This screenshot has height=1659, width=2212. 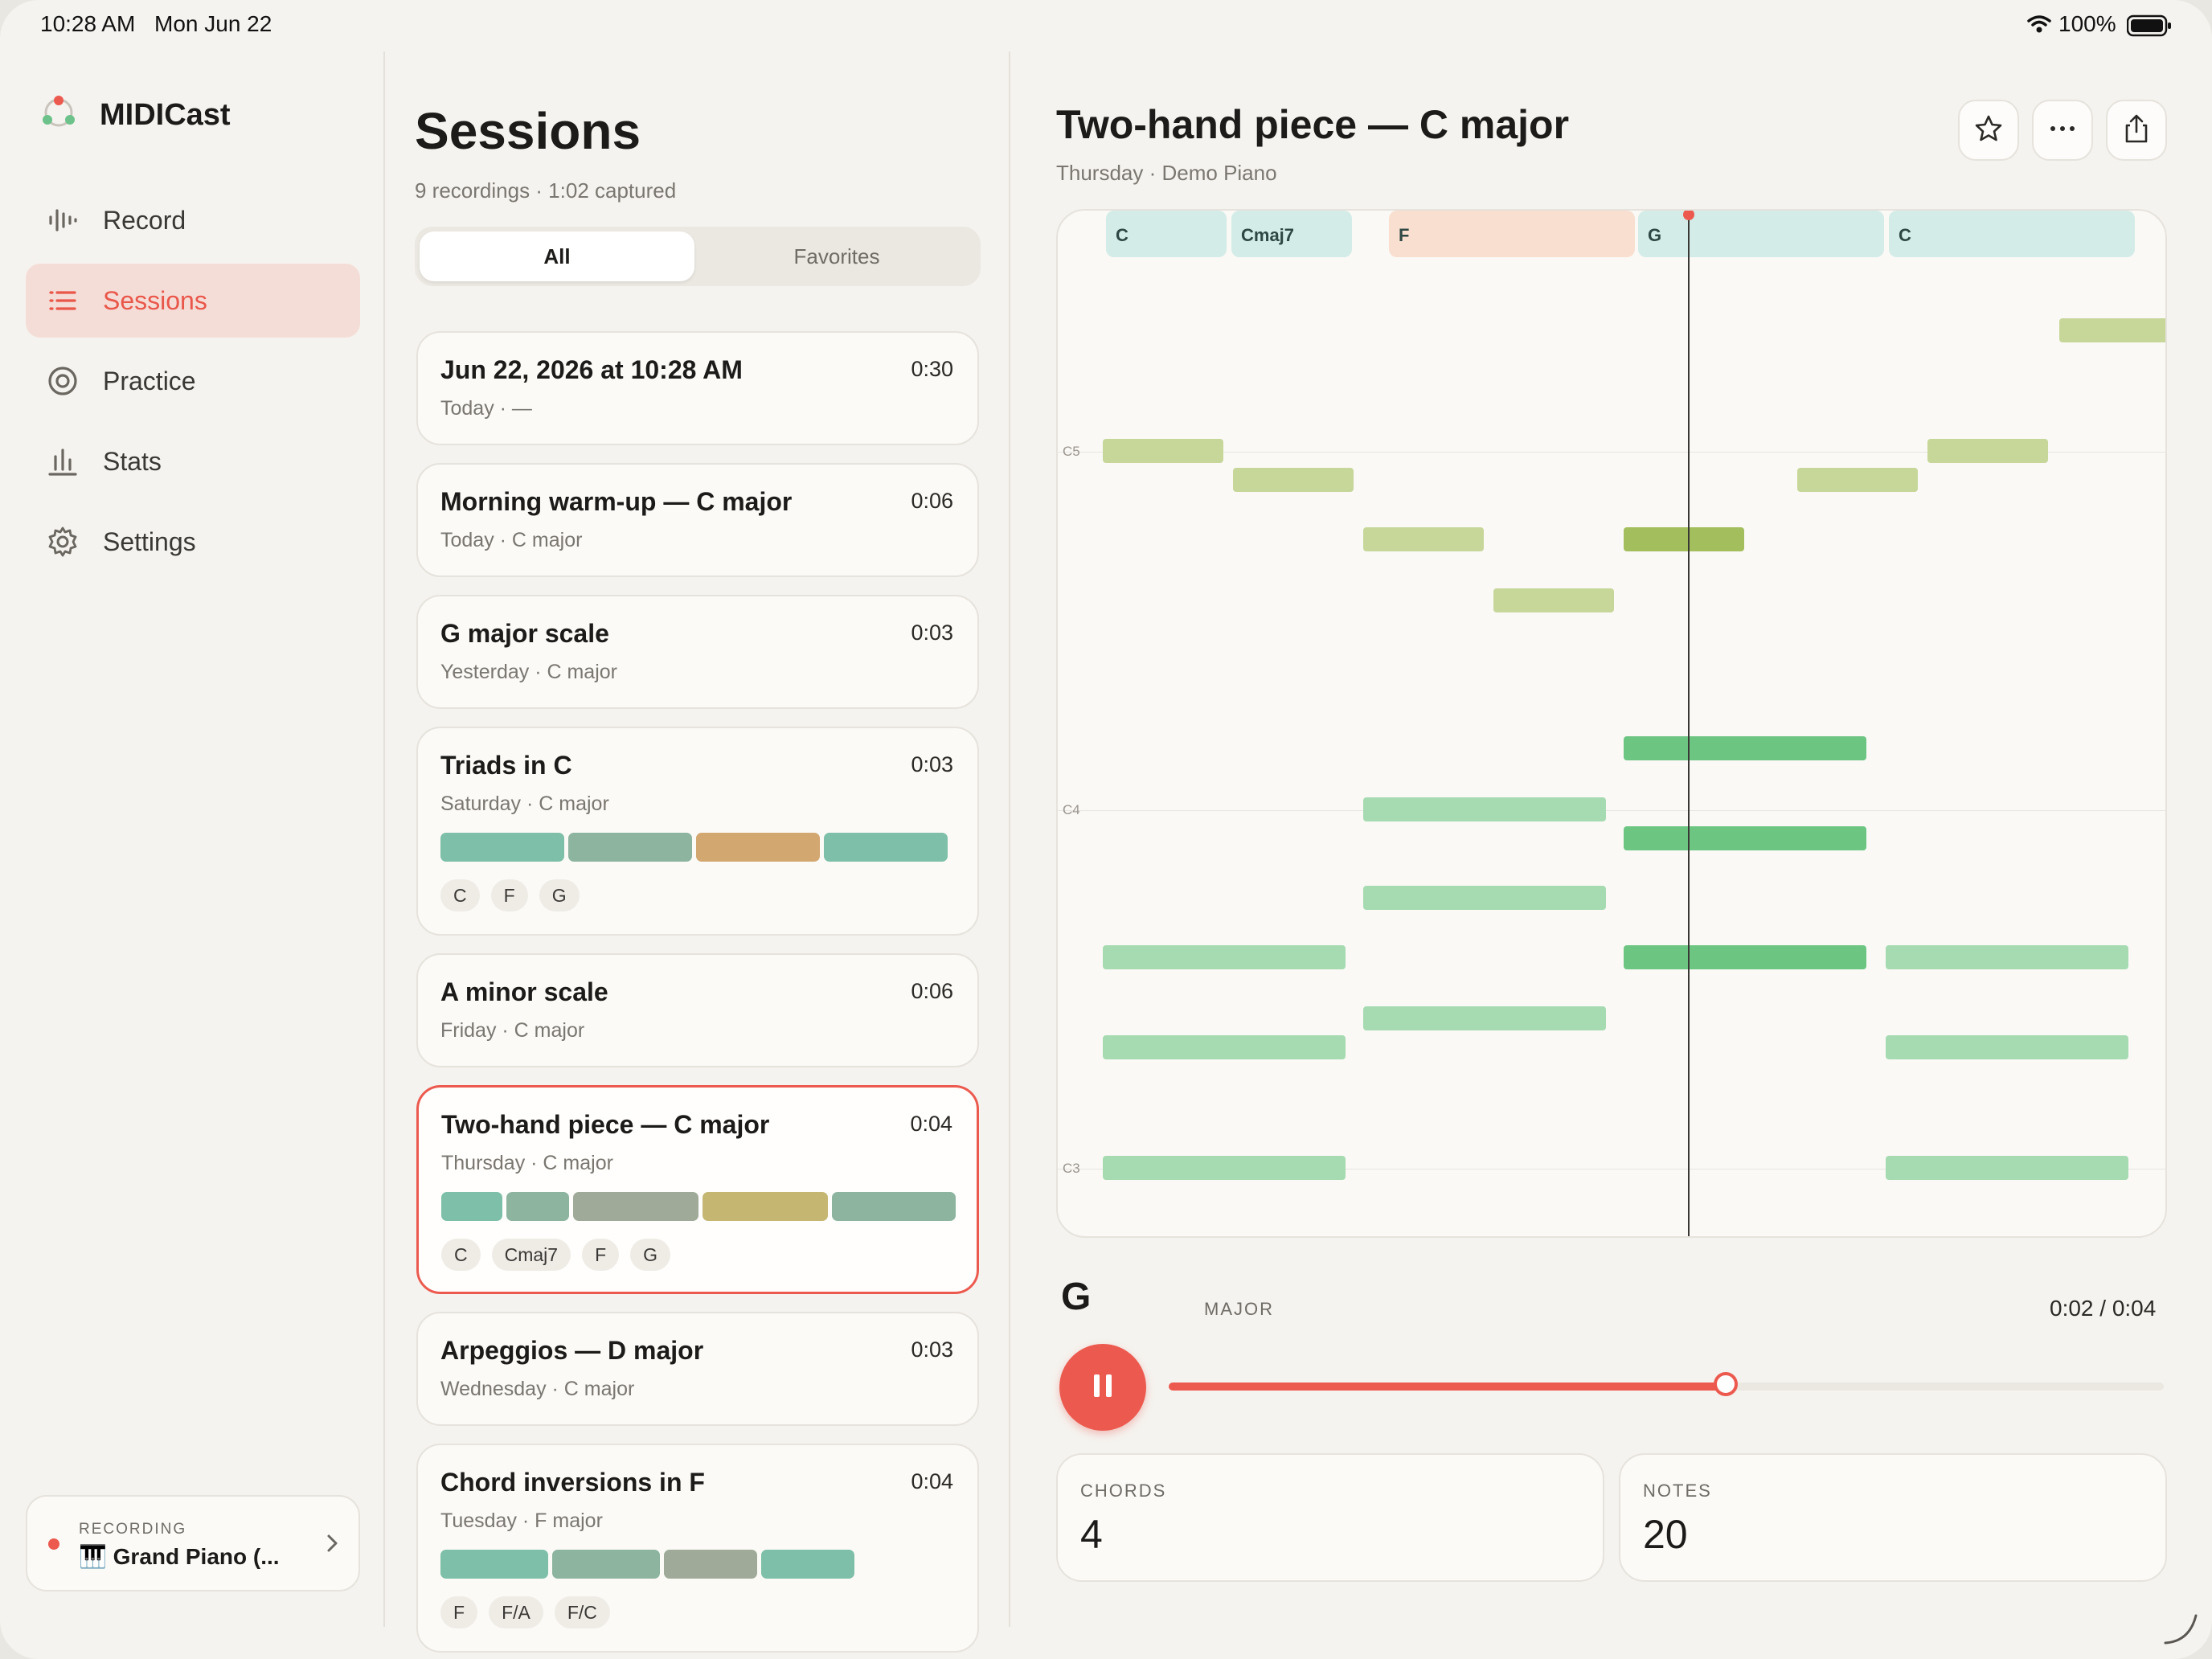 I want to click on pause-icon, so click(x=1103, y=1388).